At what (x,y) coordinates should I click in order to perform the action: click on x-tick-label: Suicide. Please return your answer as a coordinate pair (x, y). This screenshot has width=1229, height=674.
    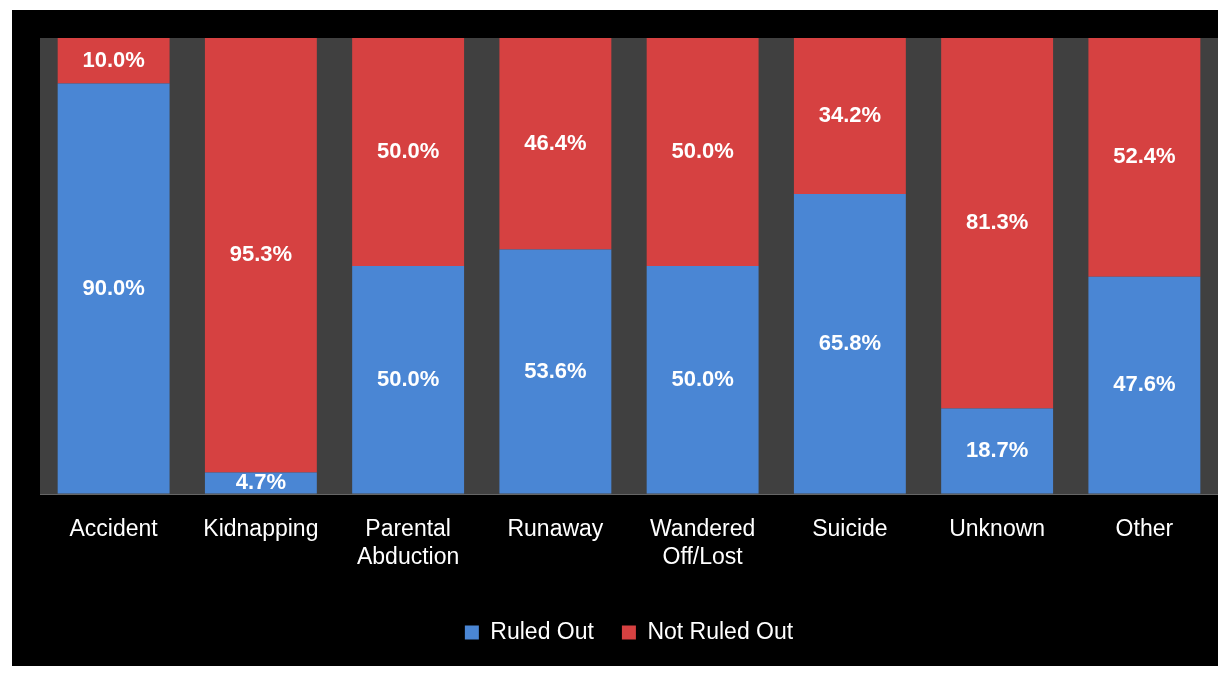
    Looking at the image, I should click on (850, 527).